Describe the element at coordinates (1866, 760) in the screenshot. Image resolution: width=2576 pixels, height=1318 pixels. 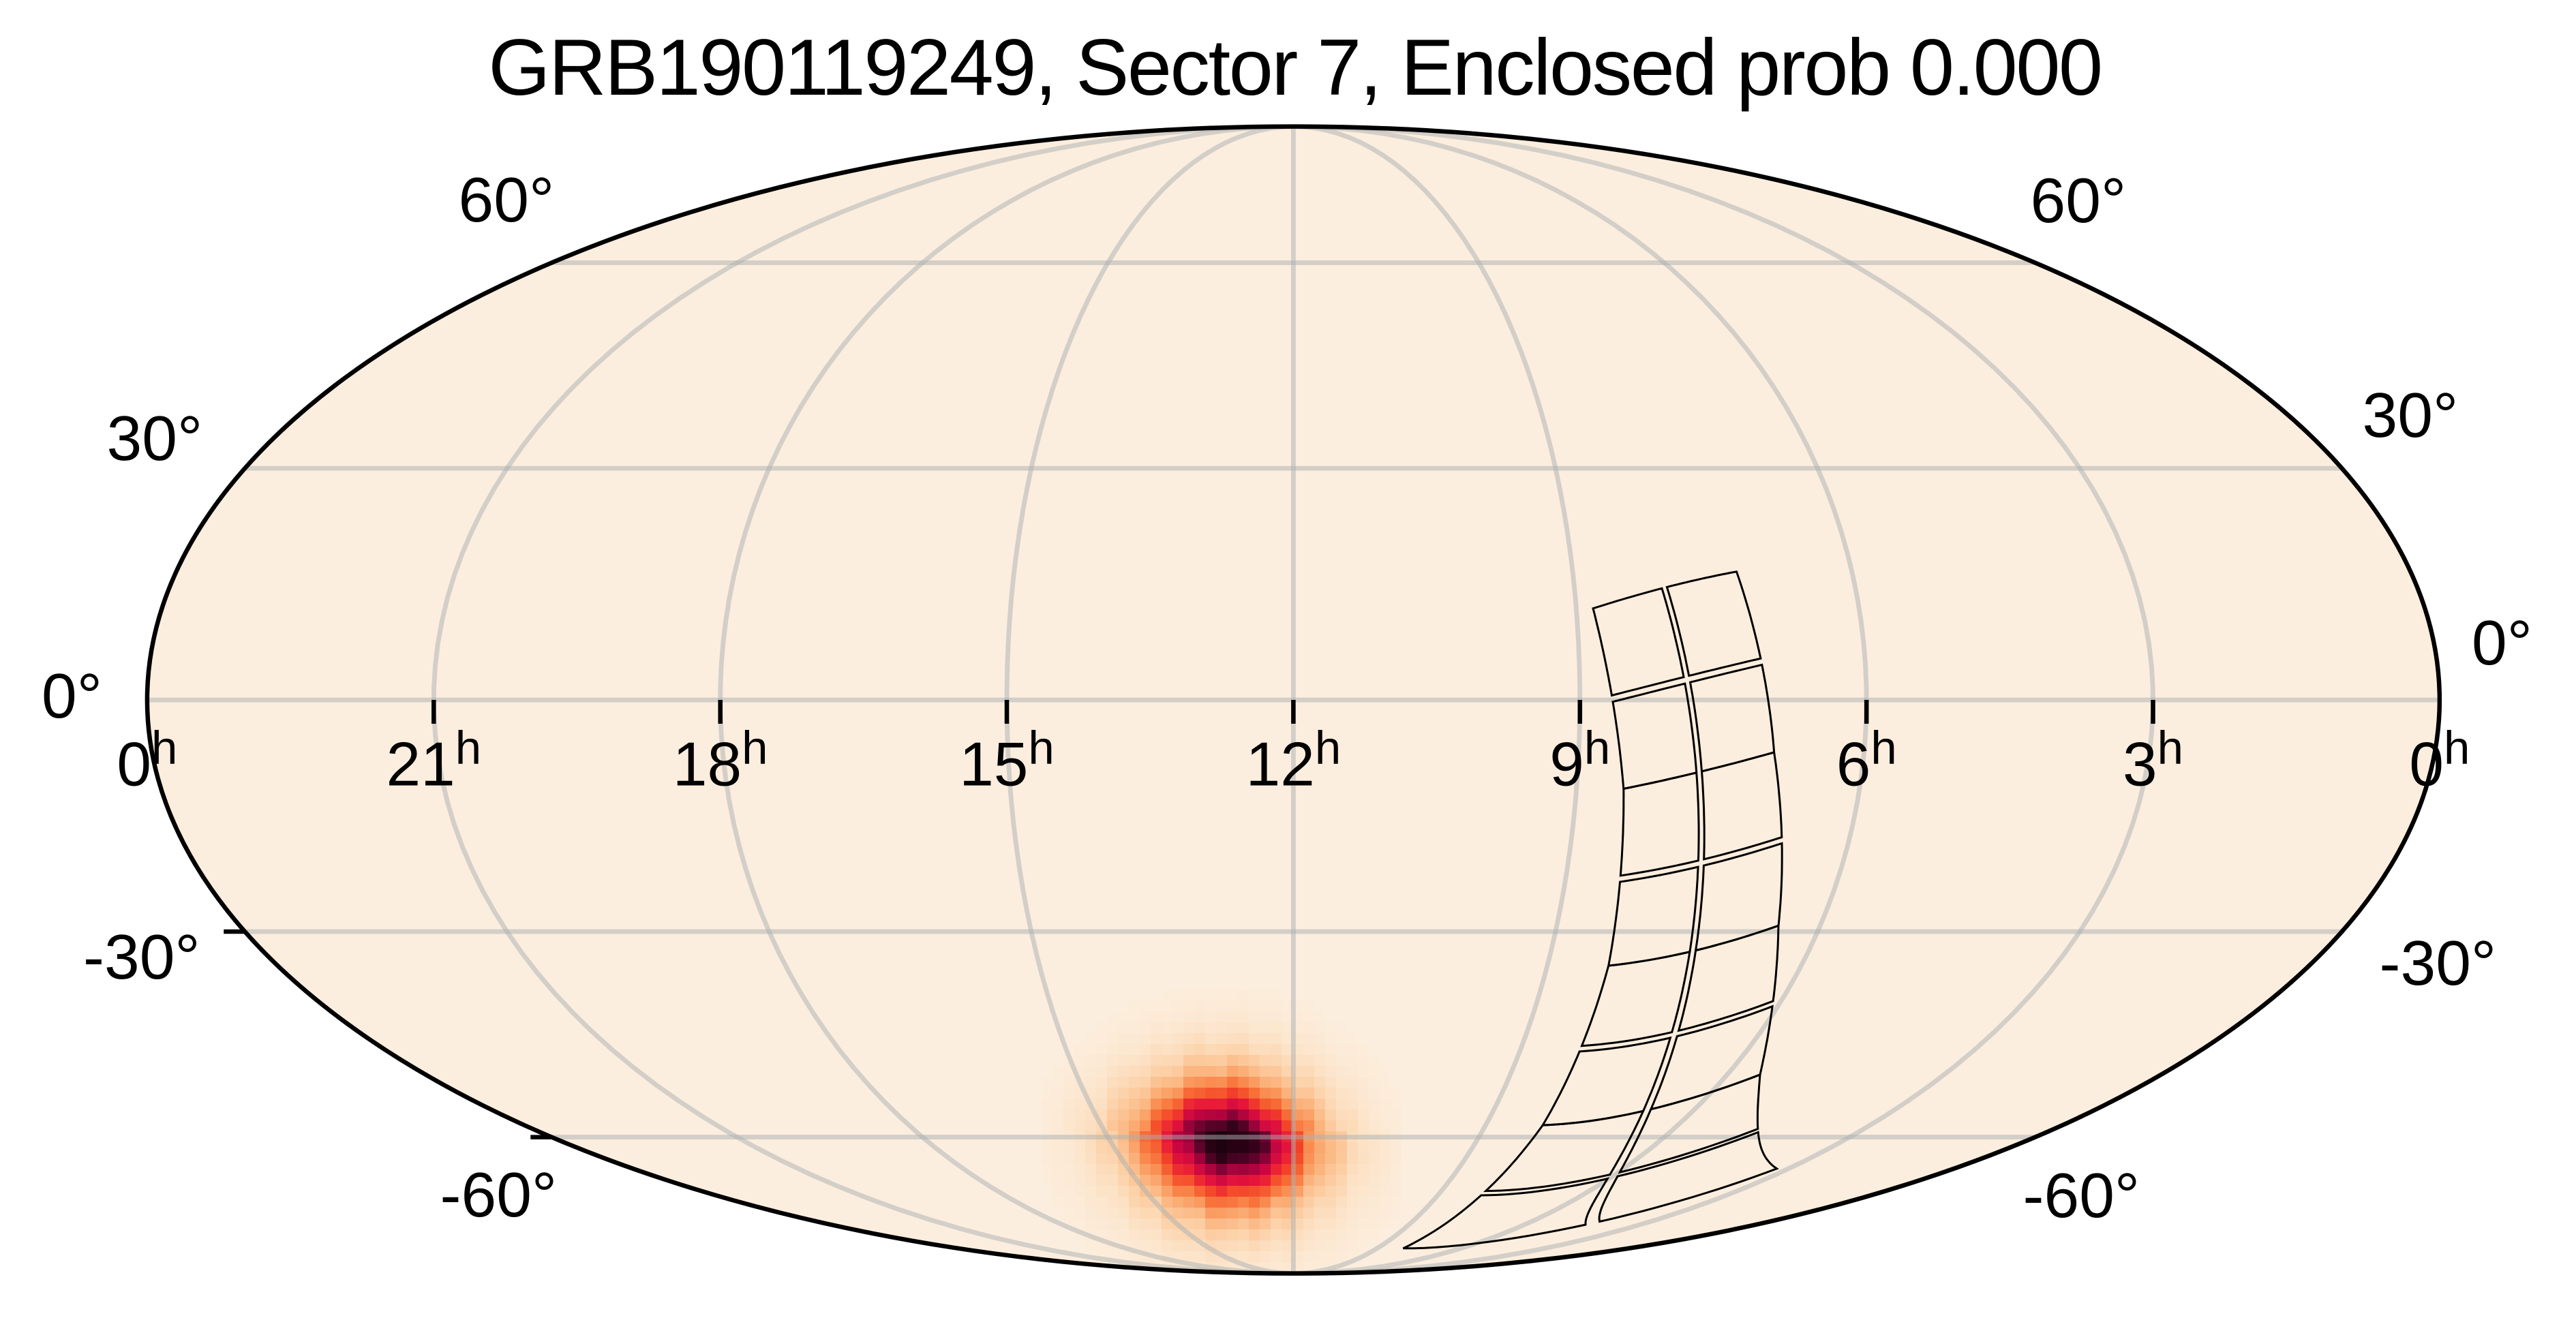
I see `svg-text: 6h` at that location.